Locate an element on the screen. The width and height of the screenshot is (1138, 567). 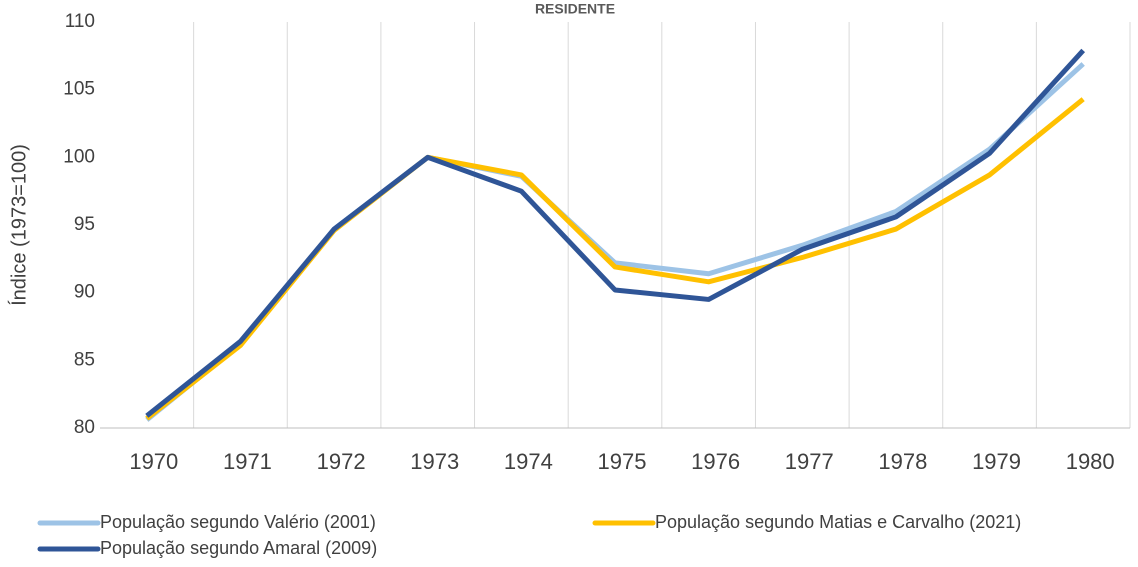
y-tick-label: 80 is located at coordinates (84, 427).